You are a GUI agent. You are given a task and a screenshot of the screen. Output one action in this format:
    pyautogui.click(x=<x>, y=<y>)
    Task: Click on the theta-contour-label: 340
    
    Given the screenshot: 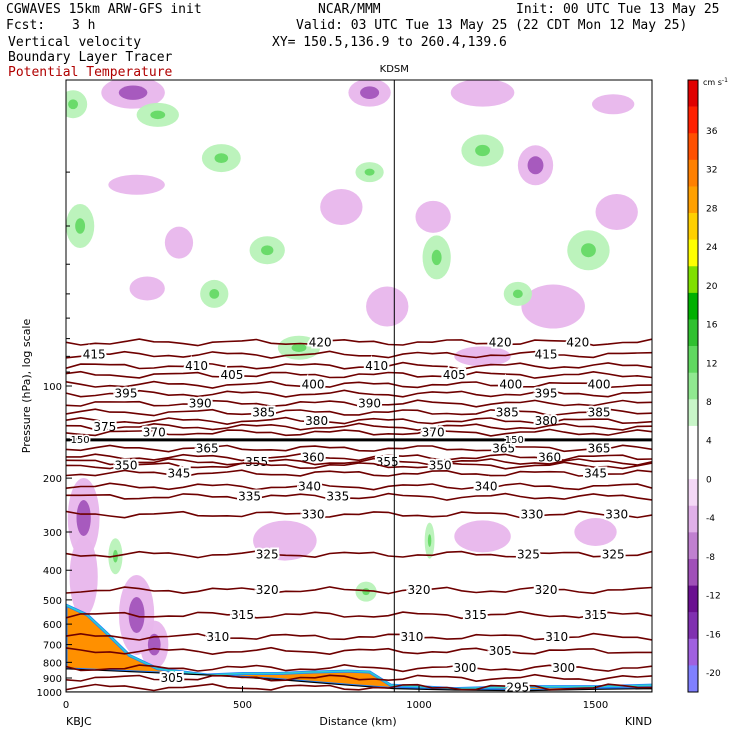 What is the action you would take?
    pyautogui.click(x=309, y=486)
    